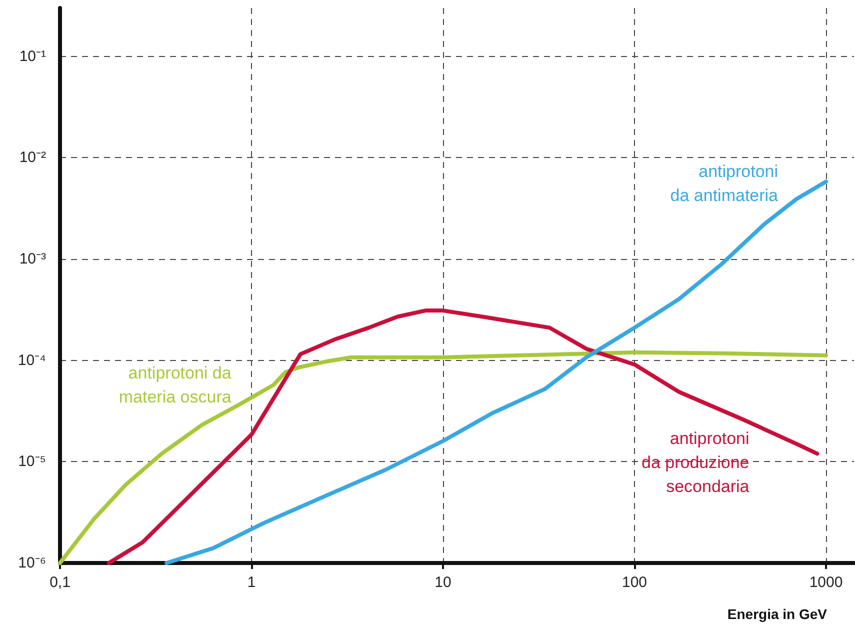 Image resolution: width=855 pixels, height=632 pixels. Describe the element at coordinates (251, 582) in the screenshot. I see `x-tick-label: 1` at that location.